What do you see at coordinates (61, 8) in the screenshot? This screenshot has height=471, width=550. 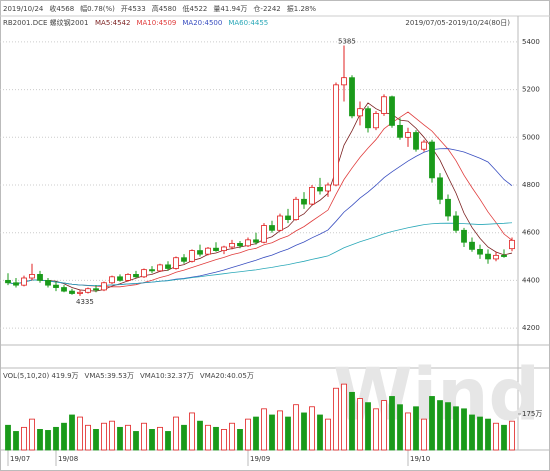 I see `header-field: 收4568` at bounding box center [61, 8].